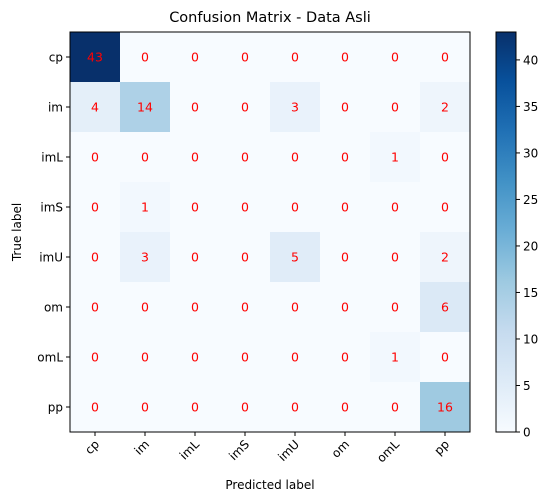 The image size is (552, 503). What do you see at coordinates (53, 233) in the screenshot?
I see `y-axis-ticks: cp im imL imS imU om omL pp` at bounding box center [53, 233].